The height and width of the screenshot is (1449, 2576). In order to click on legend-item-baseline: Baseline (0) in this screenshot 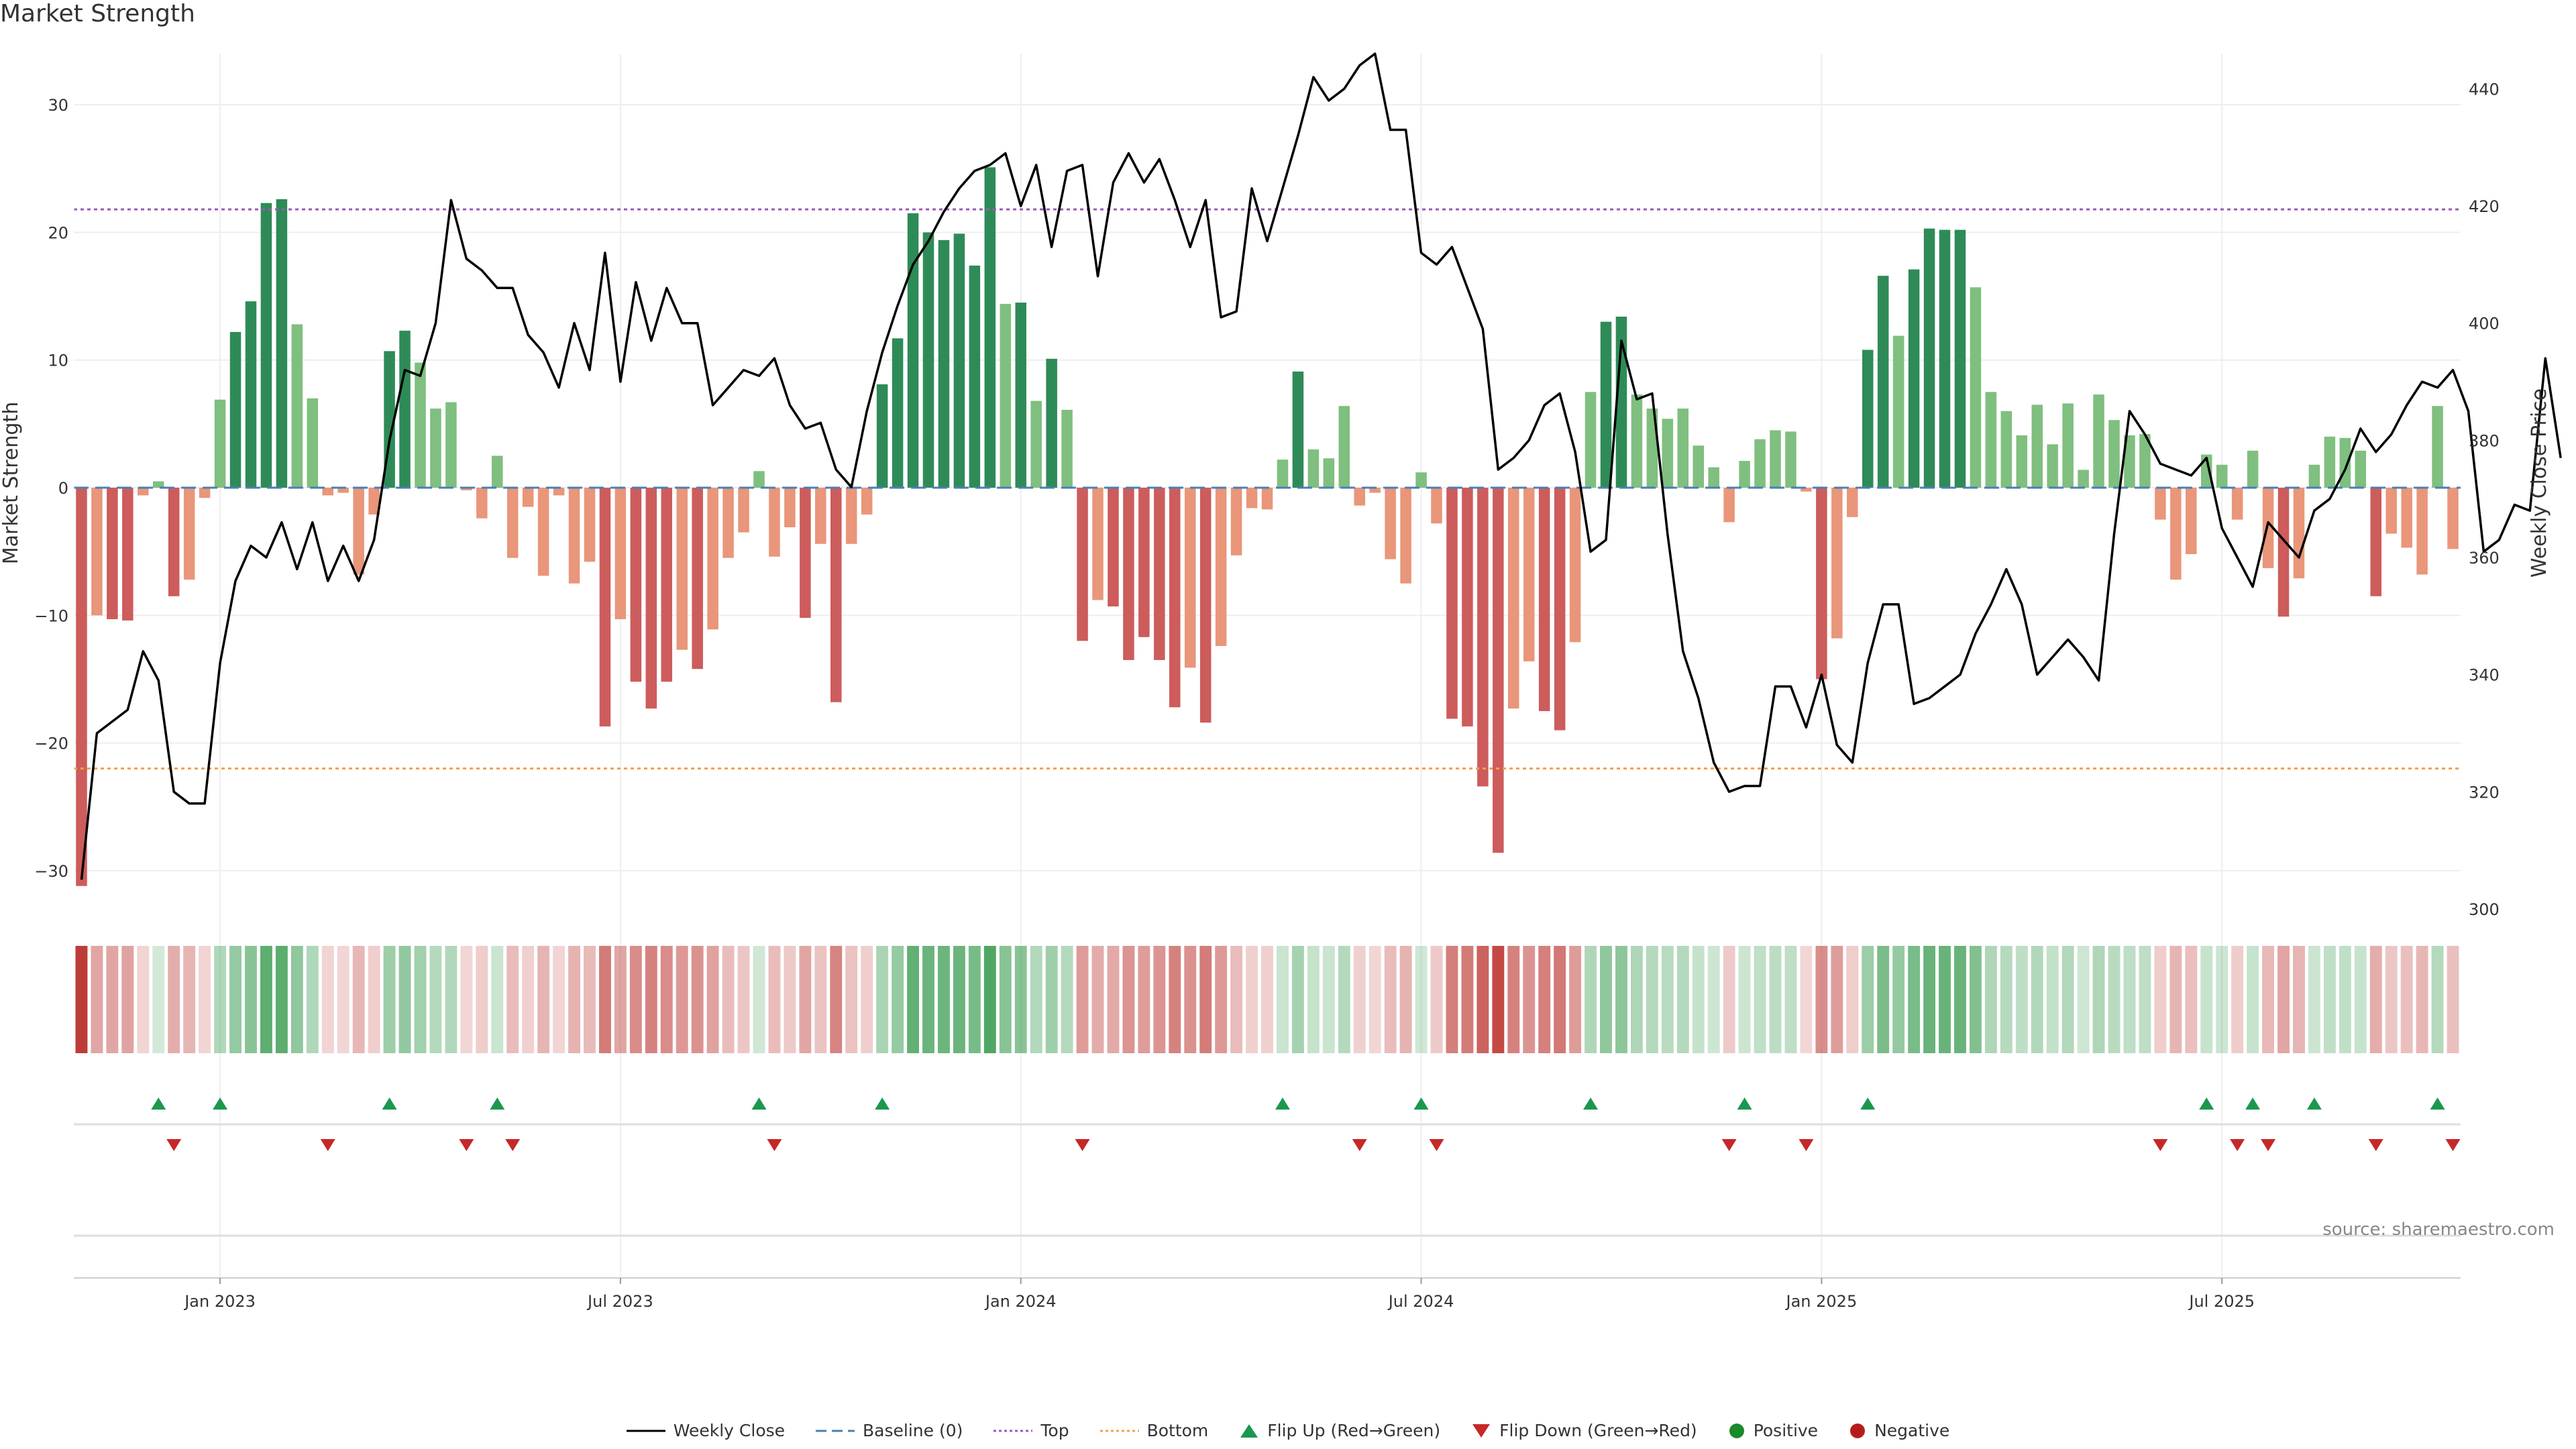, I will do `click(889, 1430)`.